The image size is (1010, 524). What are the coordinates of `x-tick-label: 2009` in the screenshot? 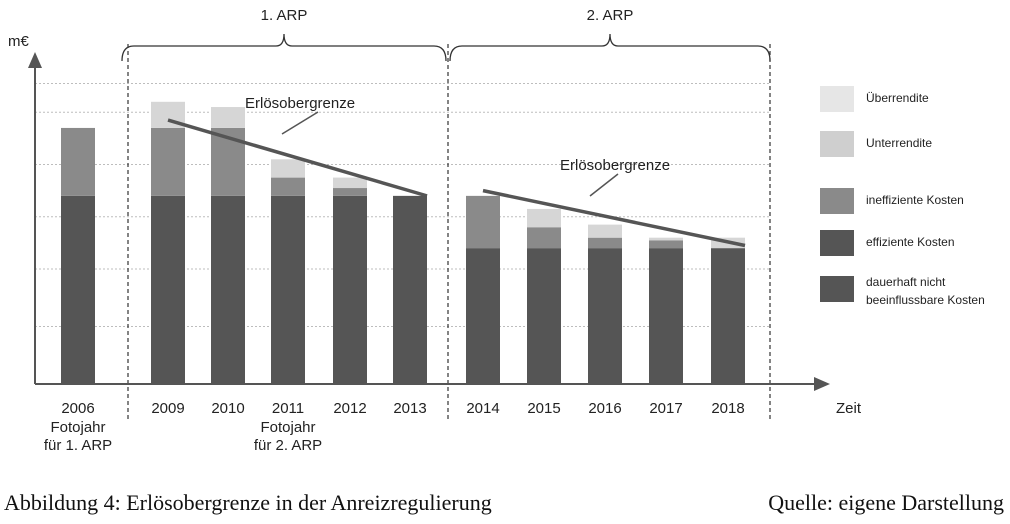 It's located at (167, 408).